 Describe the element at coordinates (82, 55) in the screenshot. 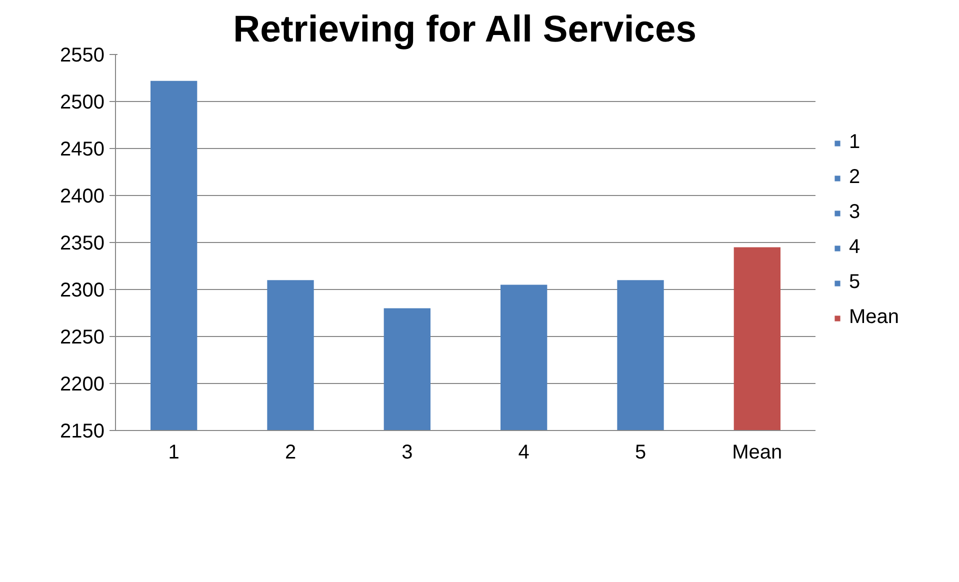

I see `y-tick-label: 2550` at that location.